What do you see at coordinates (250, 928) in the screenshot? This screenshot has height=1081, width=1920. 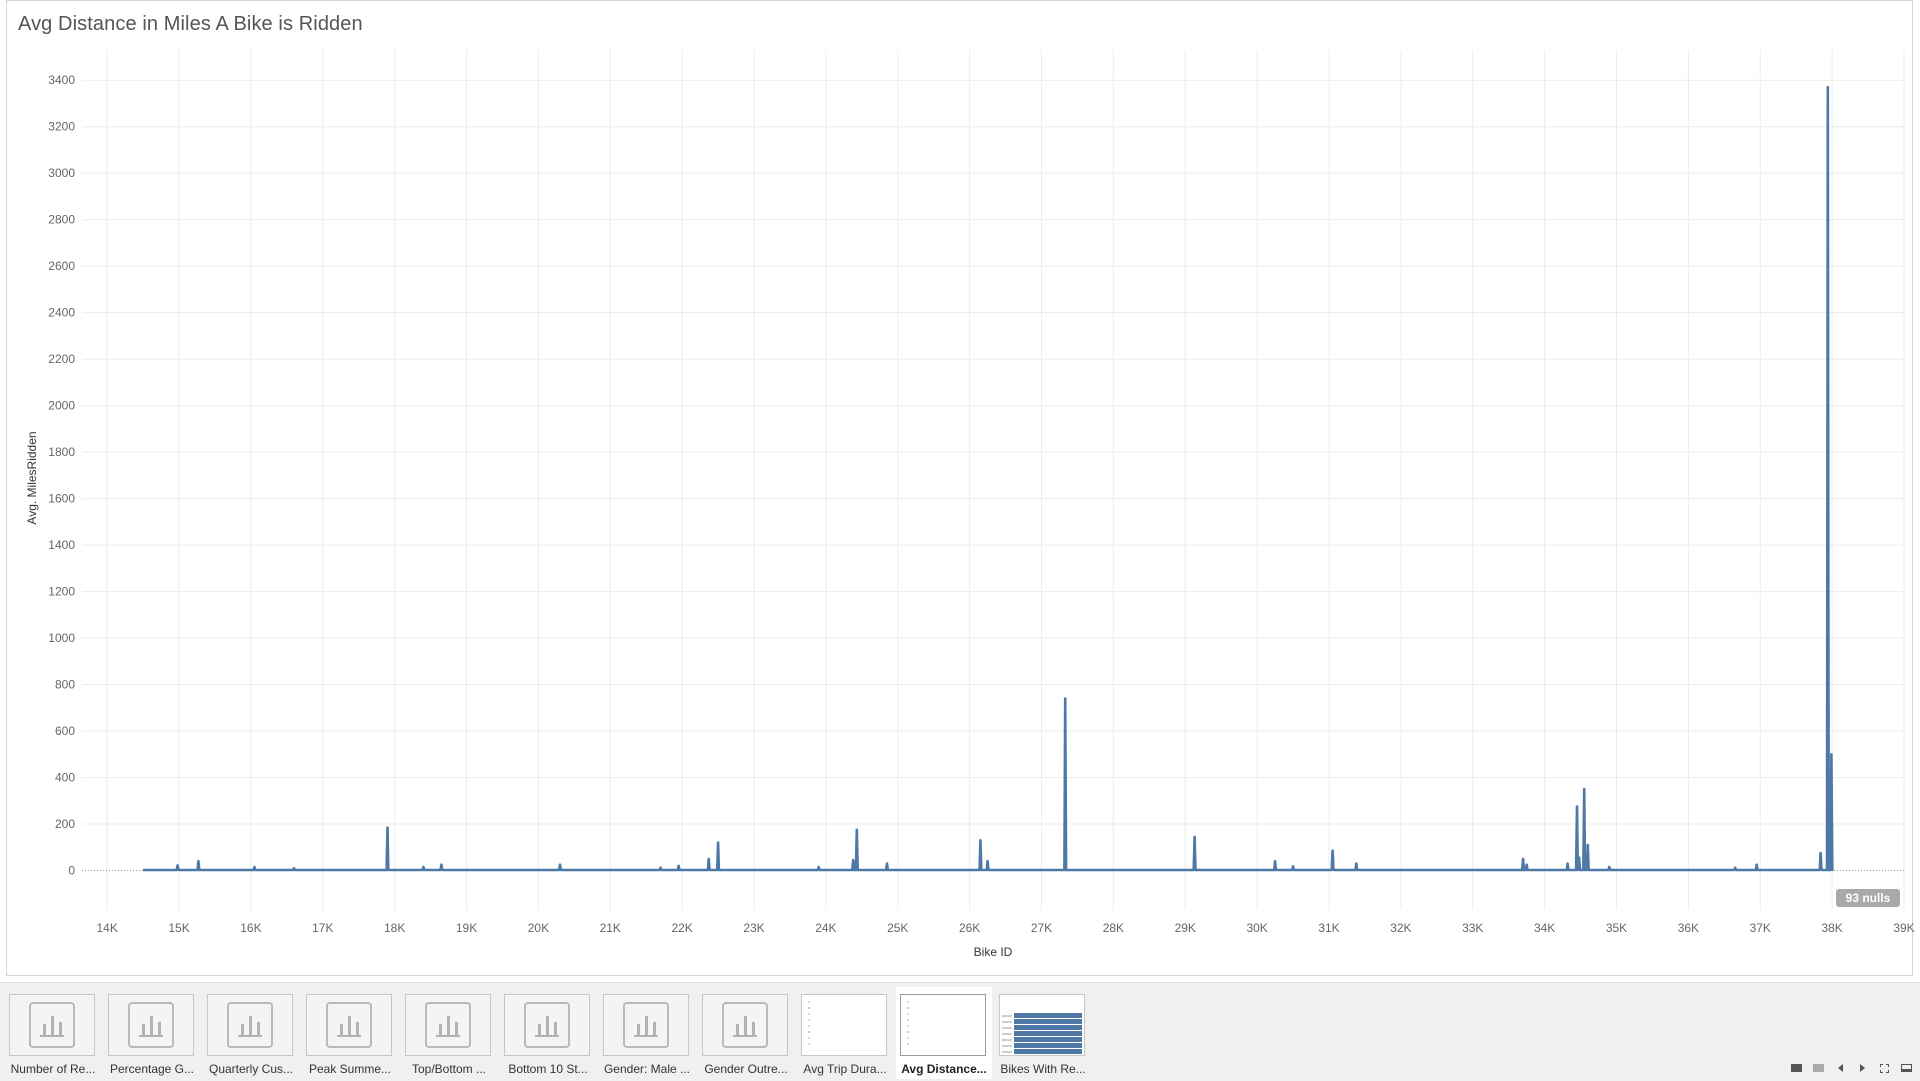 I see `x-tick-label: 16K` at bounding box center [250, 928].